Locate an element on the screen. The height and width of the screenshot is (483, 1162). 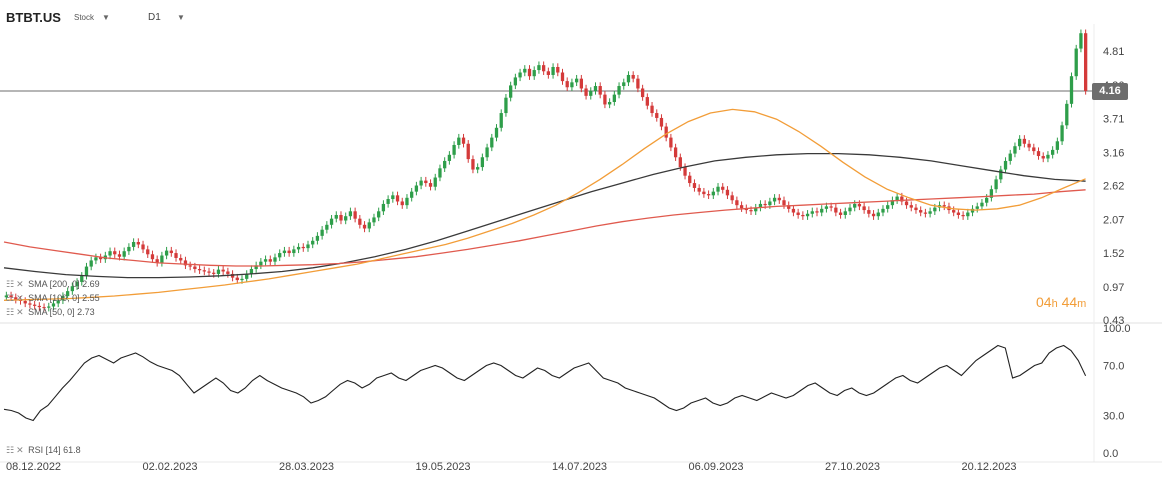
price-axis-tick: 3.71 is located at coordinates (1113, 120).